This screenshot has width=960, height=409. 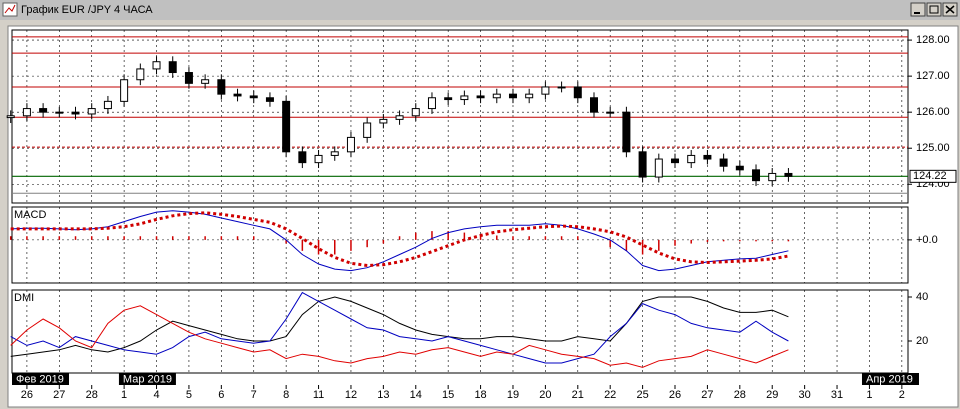 I want to click on x-tick-label: 22, so click(x=610, y=395).